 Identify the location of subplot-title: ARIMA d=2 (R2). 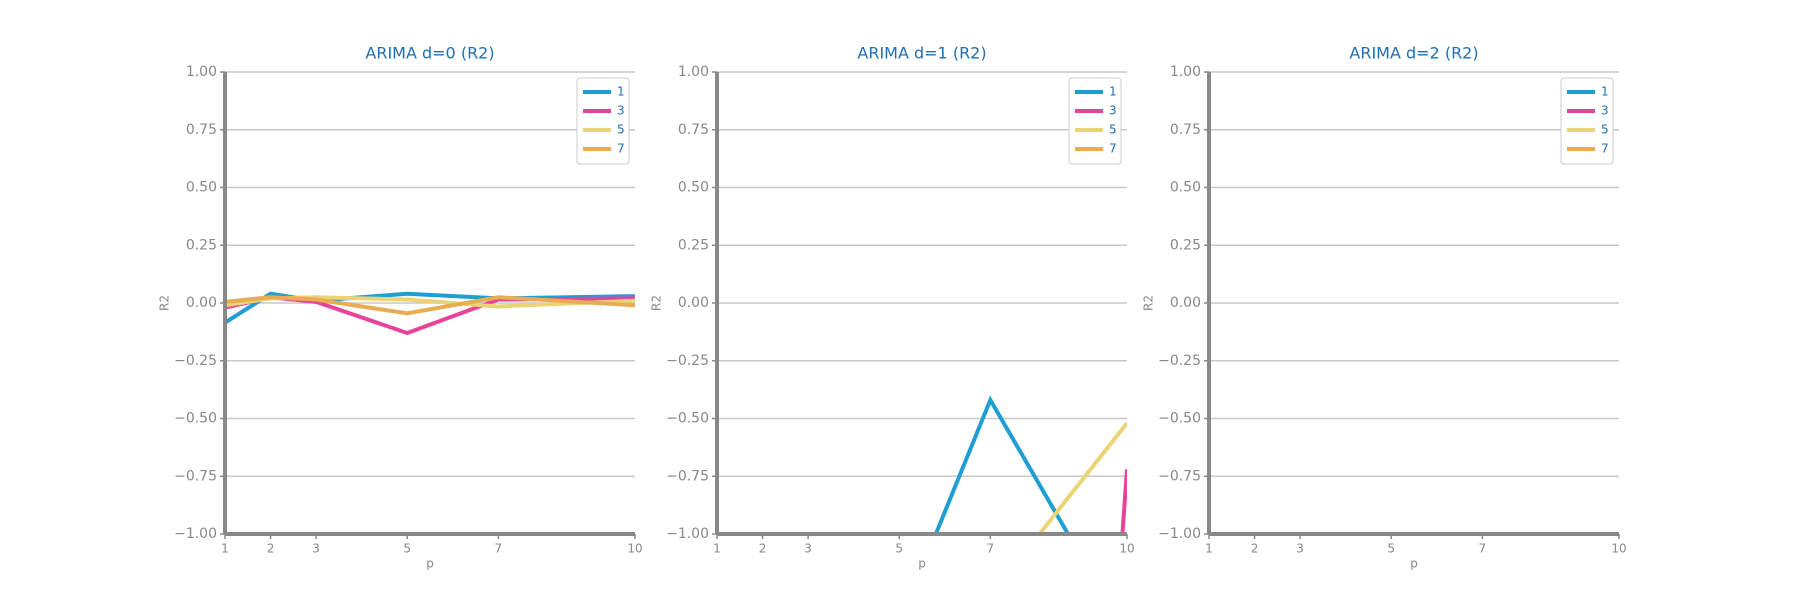
(1413, 53).